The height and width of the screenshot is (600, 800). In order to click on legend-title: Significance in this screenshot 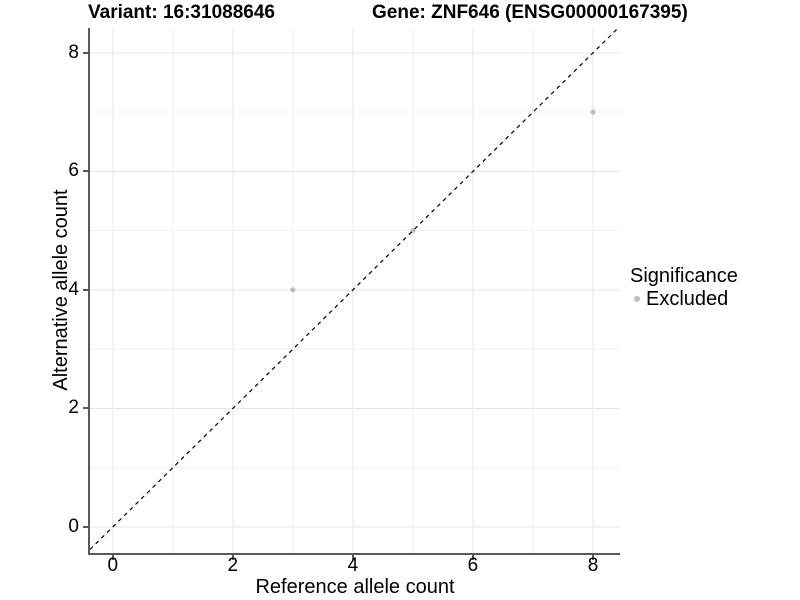, I will do `click(684, 276)`.